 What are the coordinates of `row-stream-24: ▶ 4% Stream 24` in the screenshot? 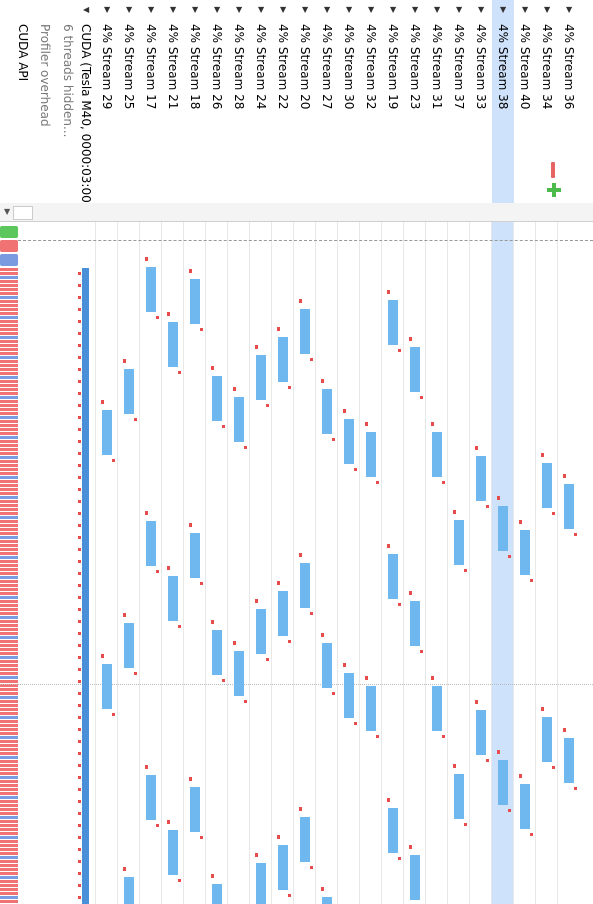 It's located at (261, 101).